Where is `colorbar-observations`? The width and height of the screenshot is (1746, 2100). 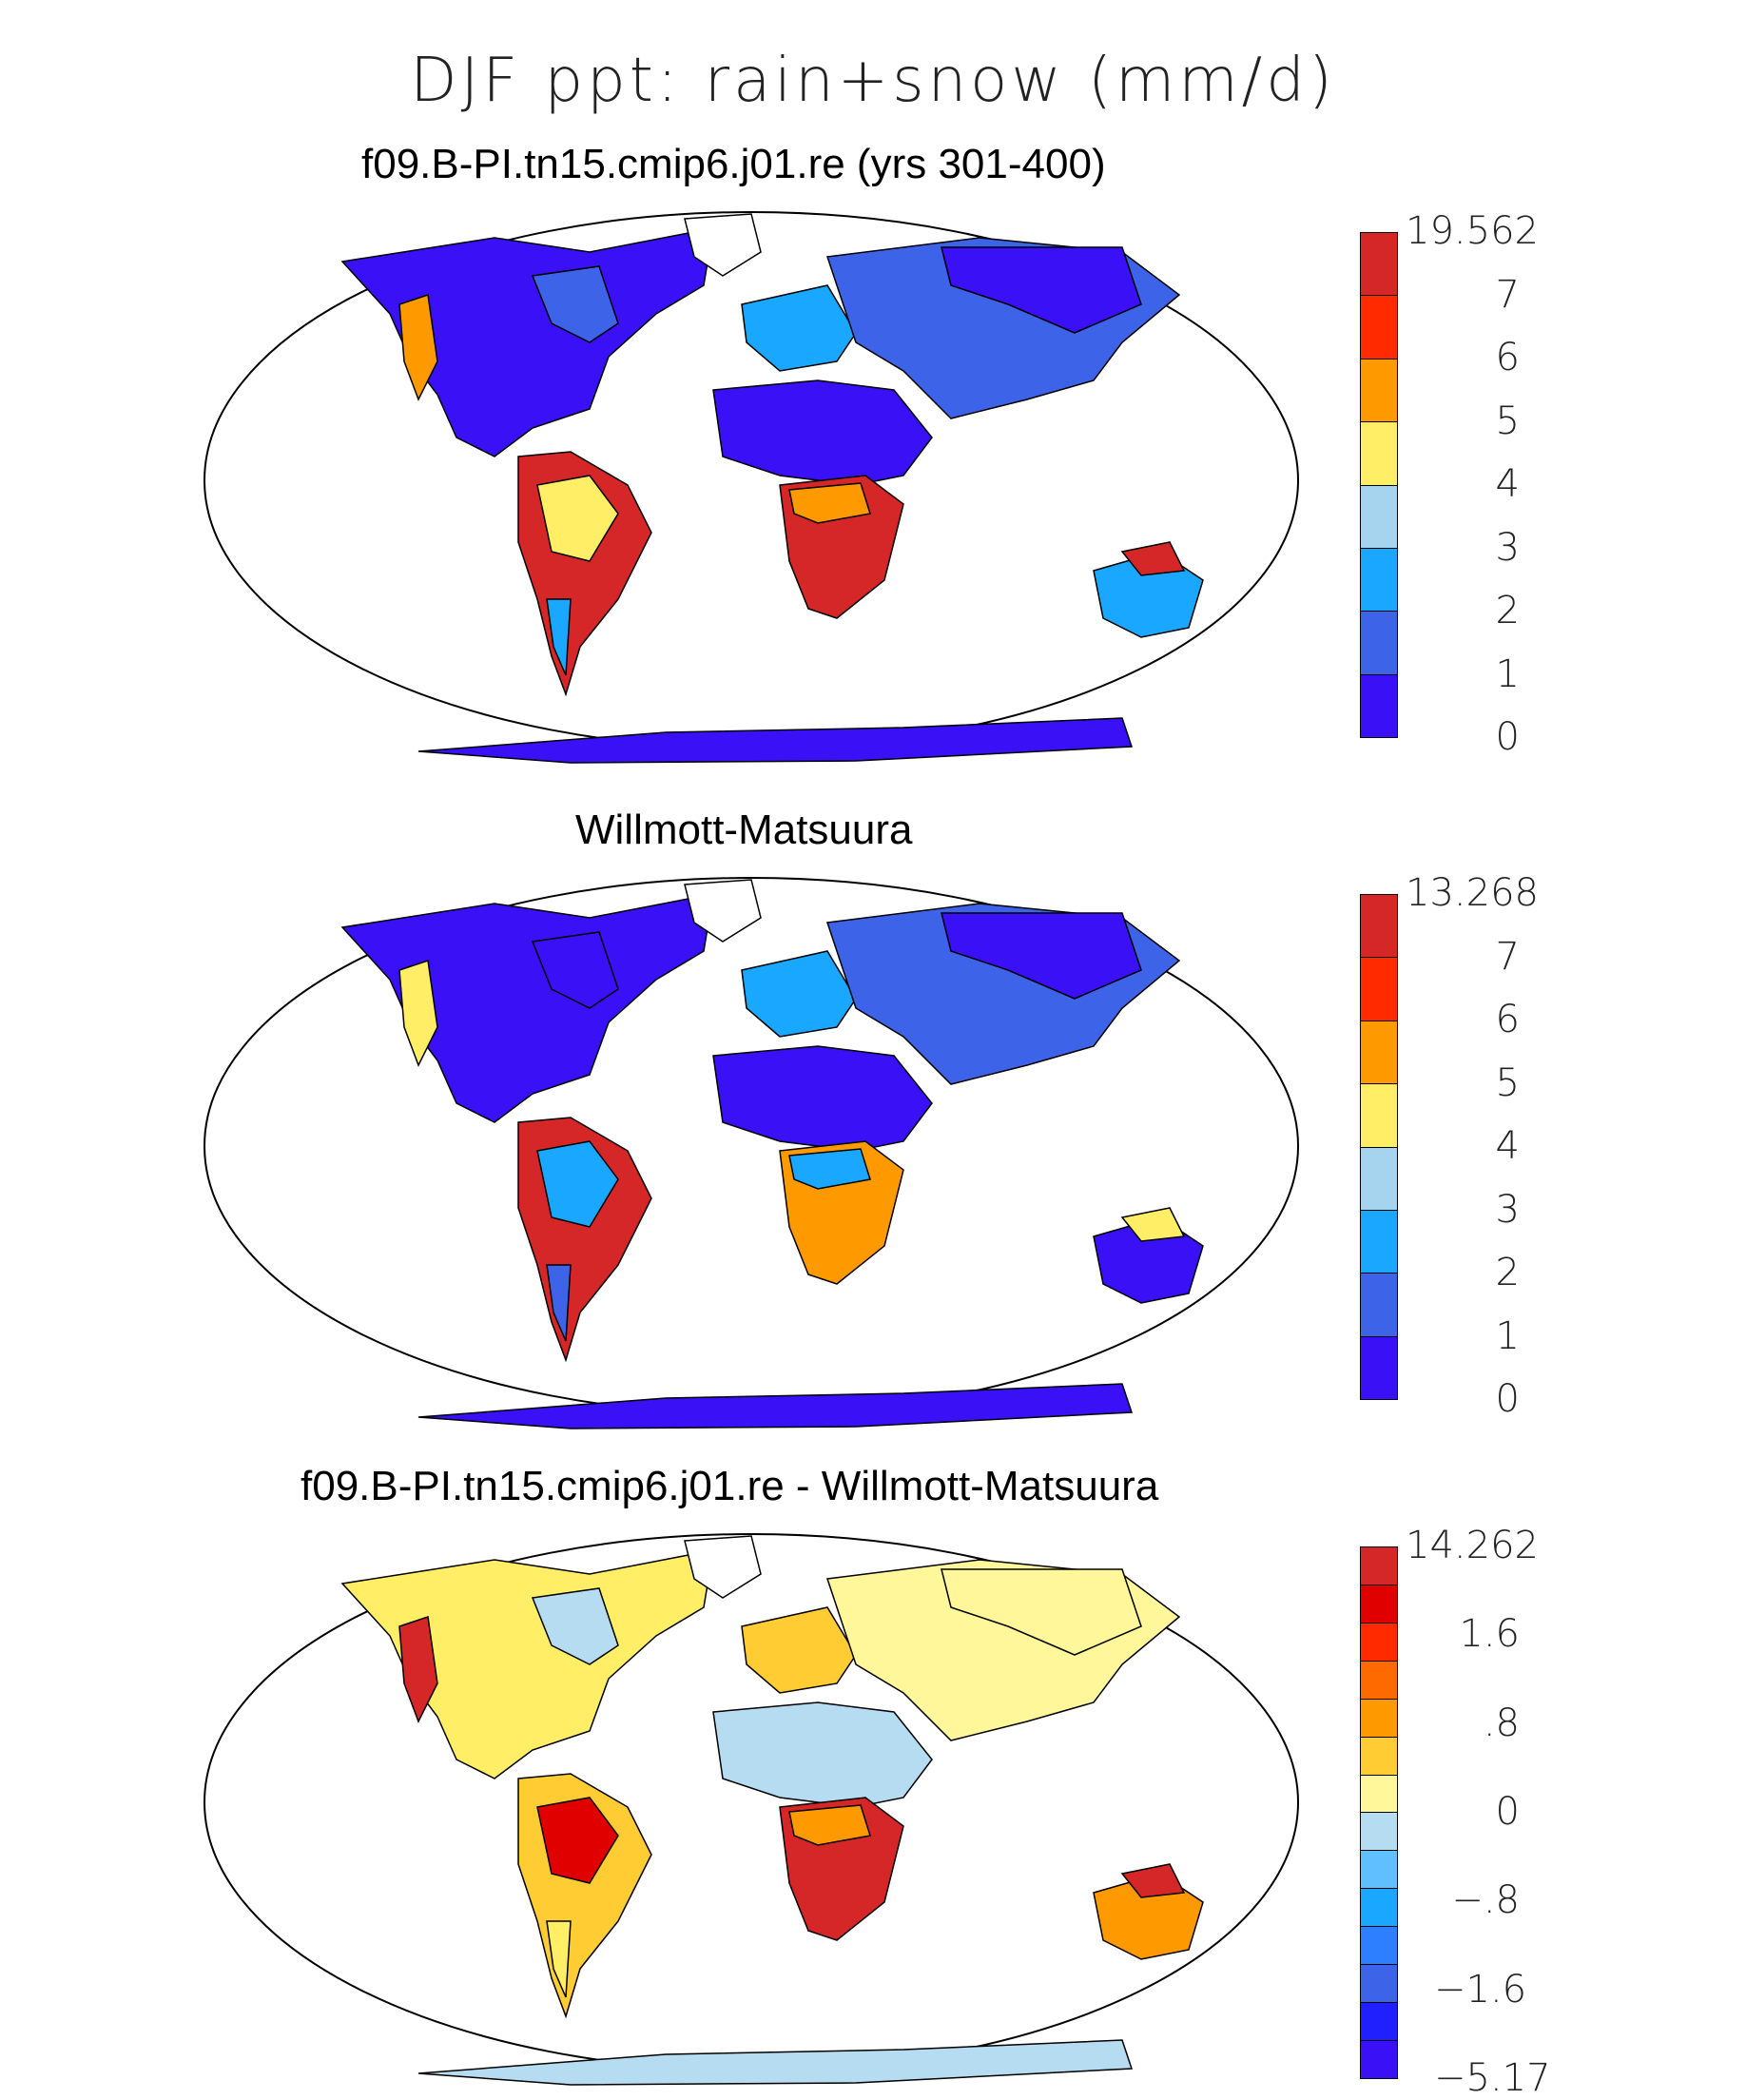 colorbar-observations is located at coordinates (1379, 1147).